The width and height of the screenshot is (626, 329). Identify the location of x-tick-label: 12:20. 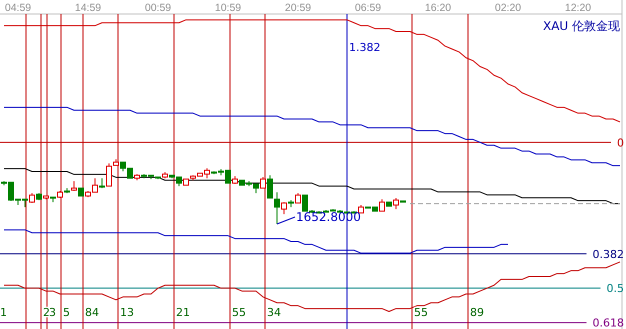
(578, 8).